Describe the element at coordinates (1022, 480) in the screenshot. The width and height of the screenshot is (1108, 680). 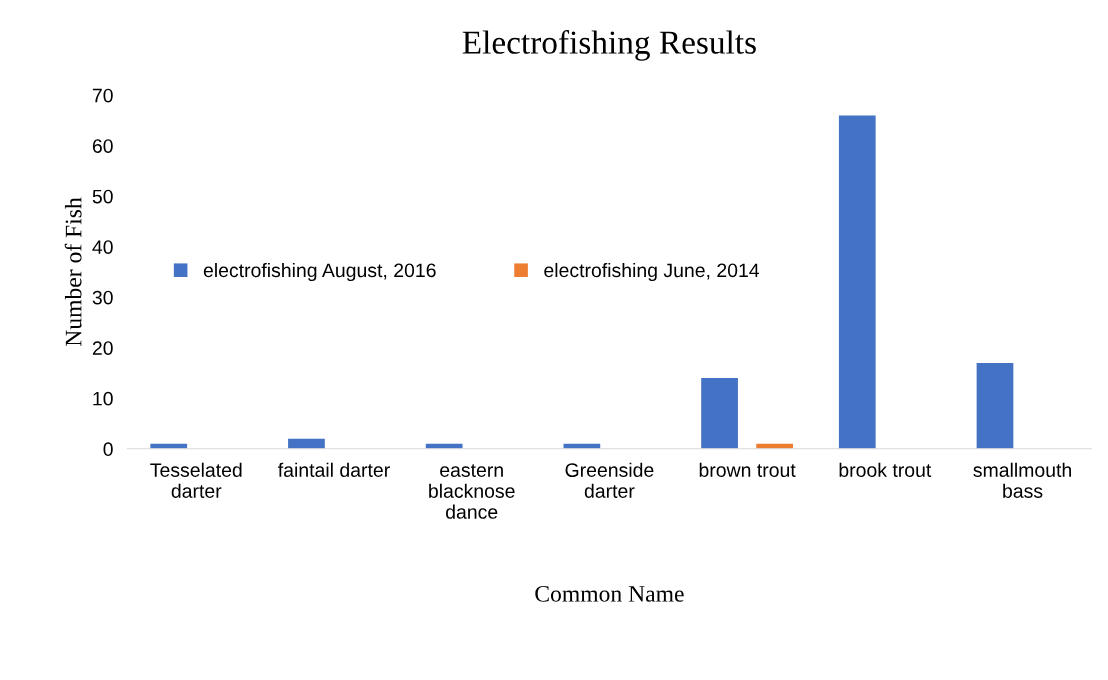
I see `x-tick-label: smallmouth bass` at that location.